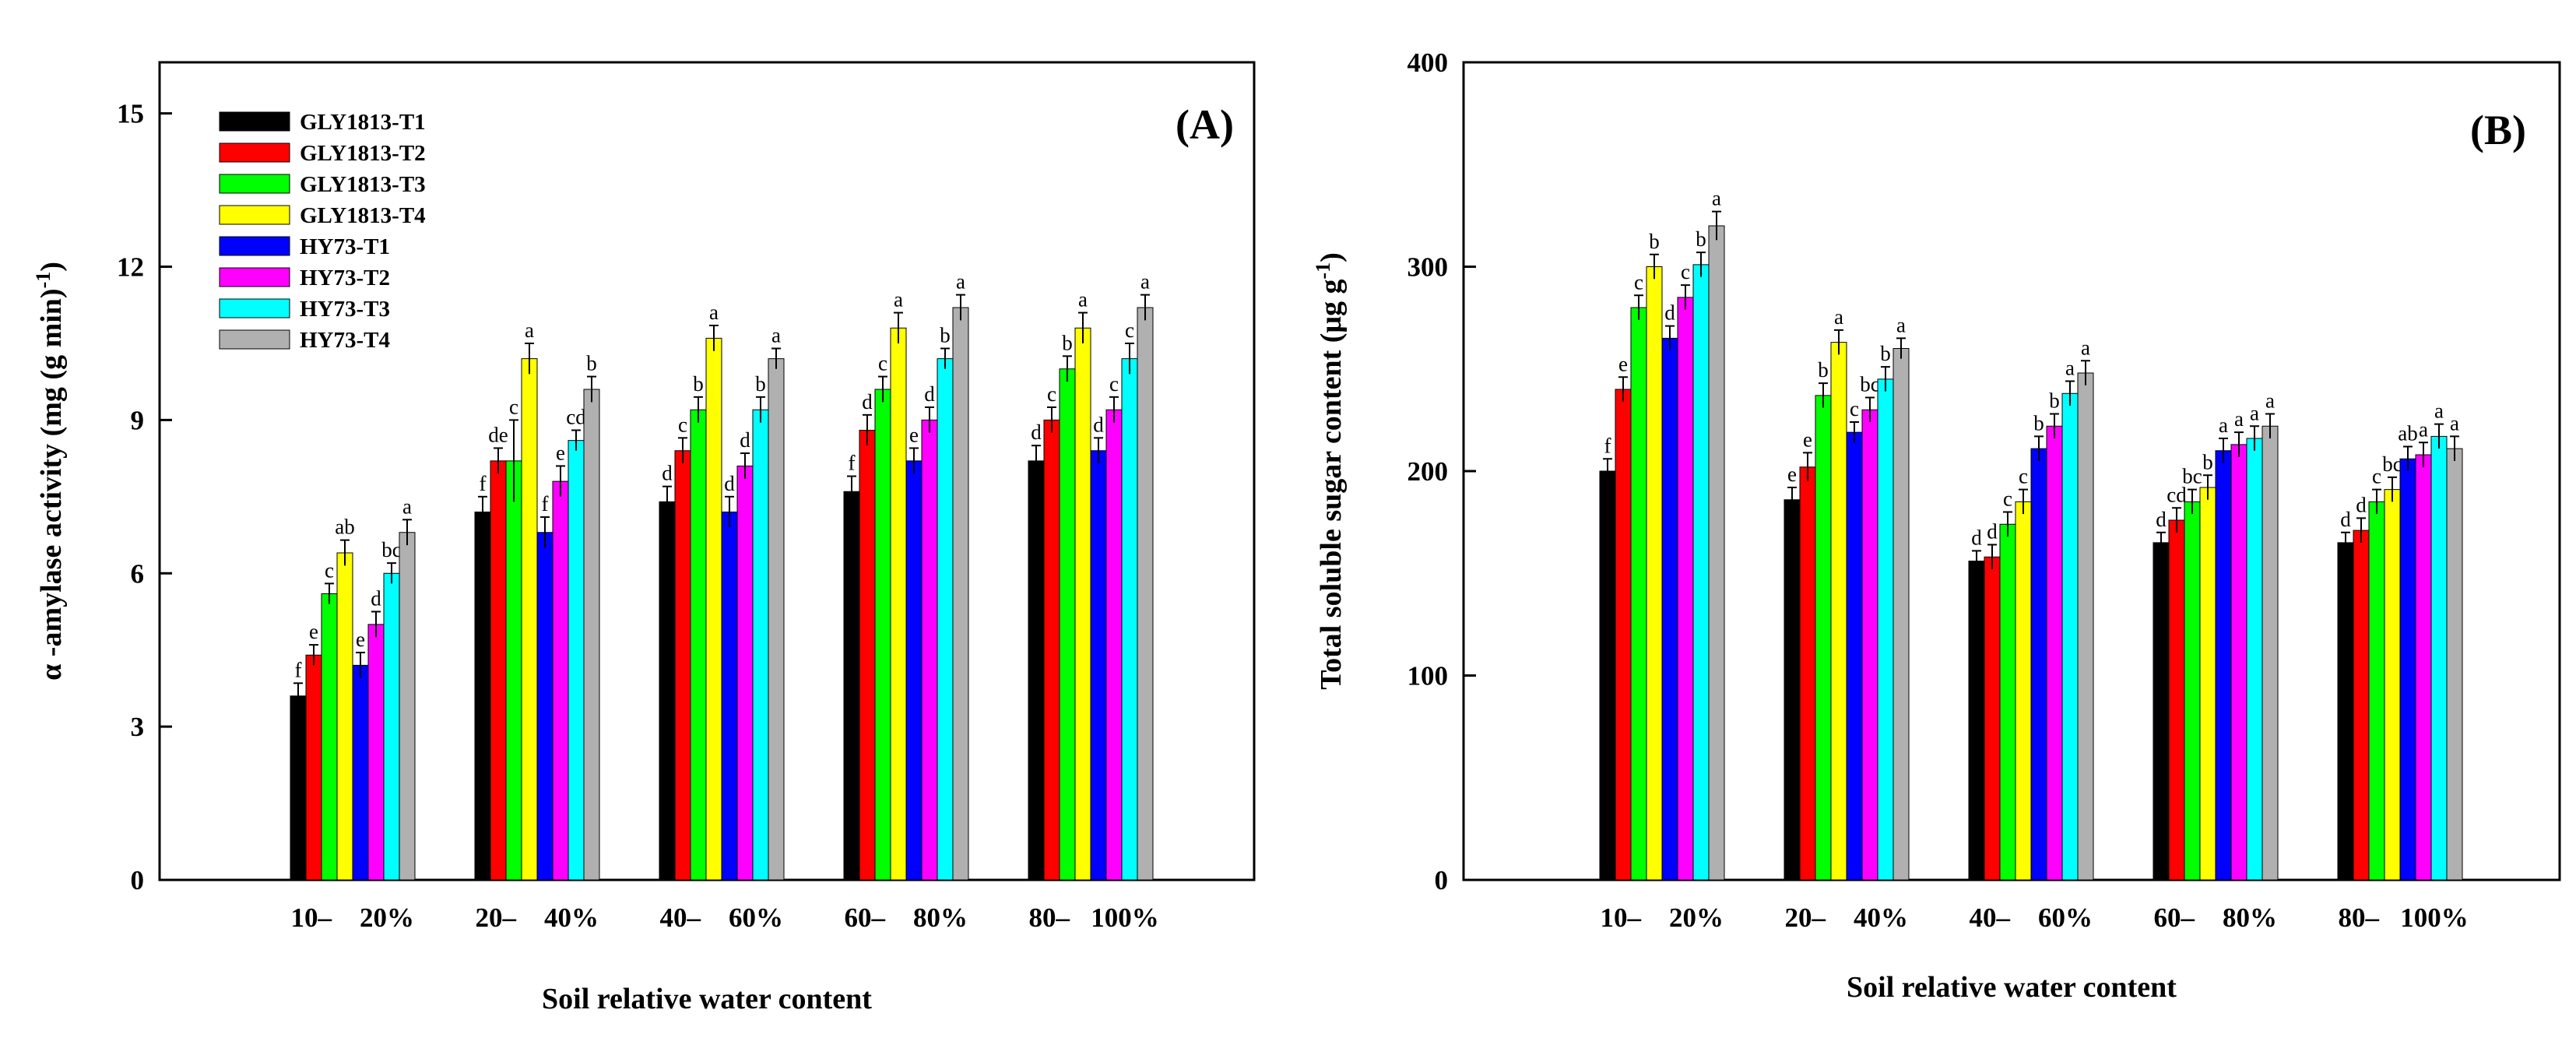 Image resolution: width=2576 pixels, height=1045 pixels. I want to click on panel-a-significance-label: cd, so click(576, 417).